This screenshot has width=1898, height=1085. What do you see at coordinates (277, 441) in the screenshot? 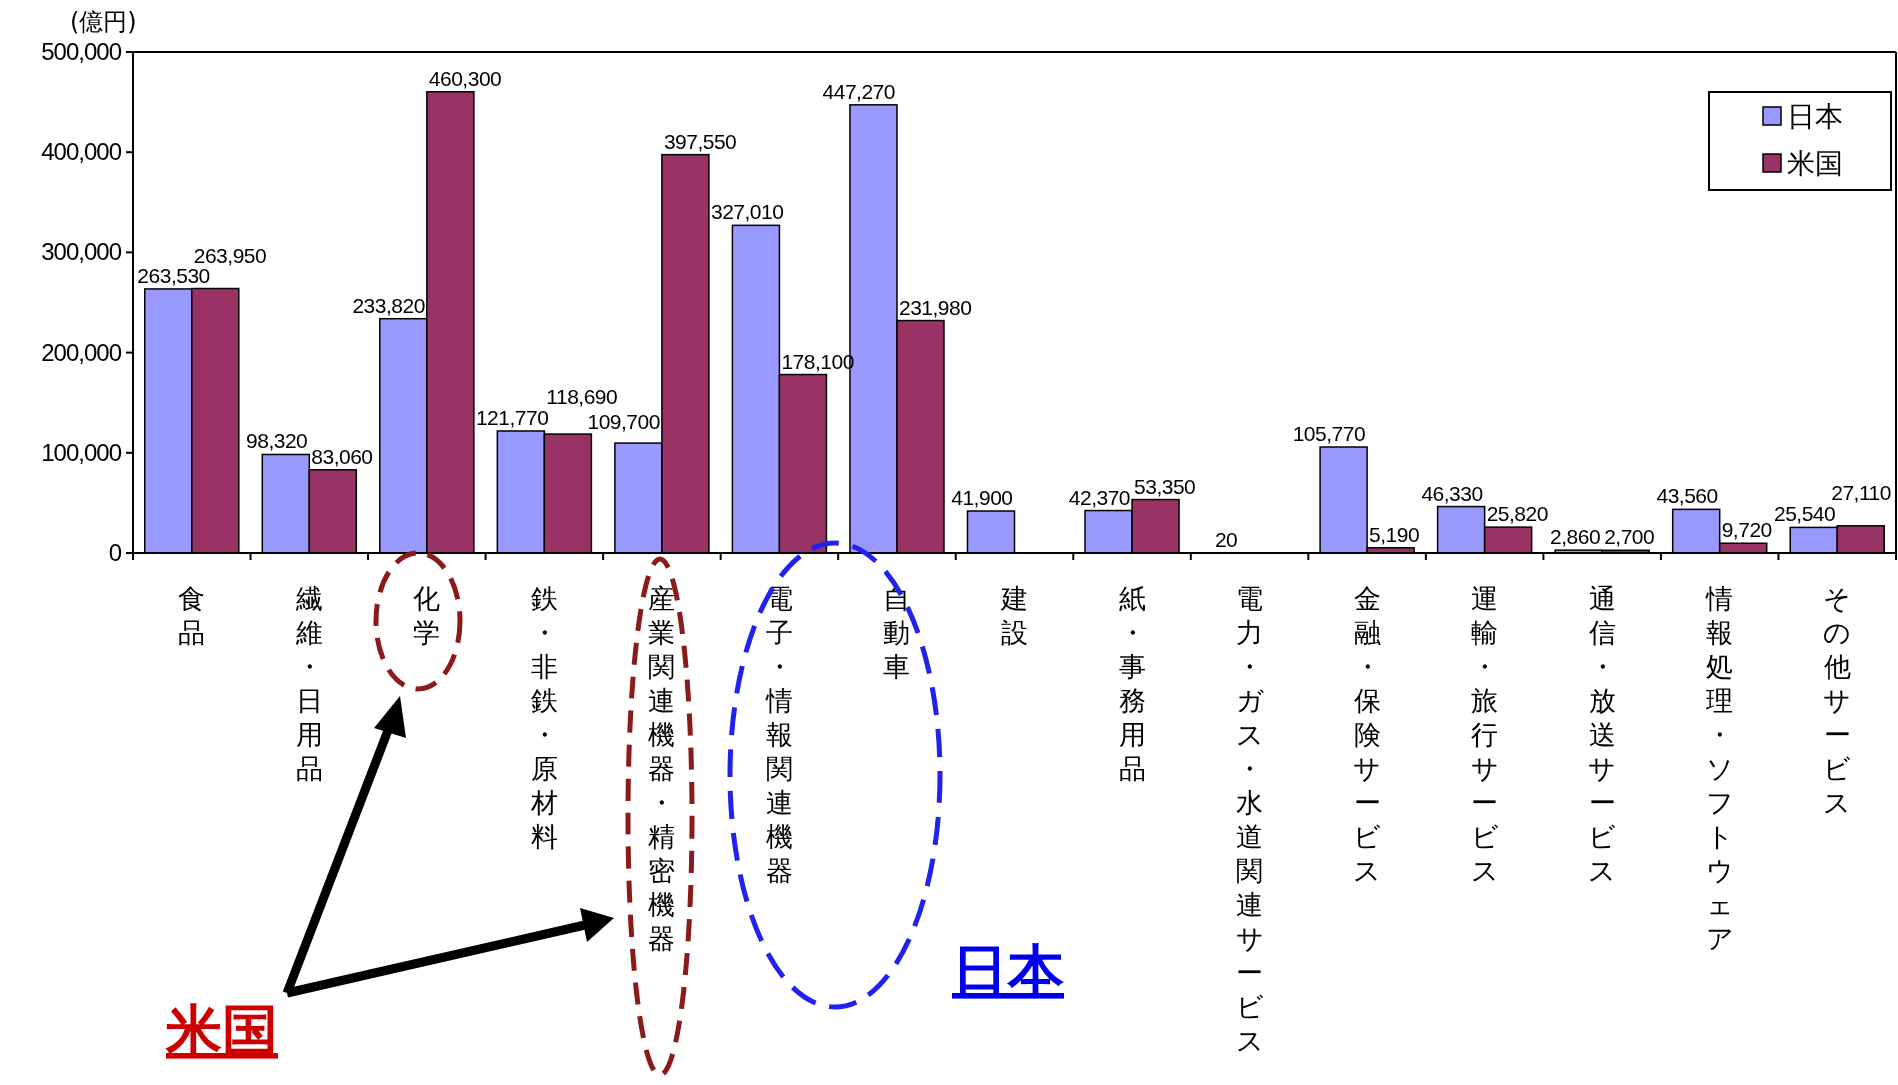
I see `data-label: 98,320` at bounding box center [277, 441].